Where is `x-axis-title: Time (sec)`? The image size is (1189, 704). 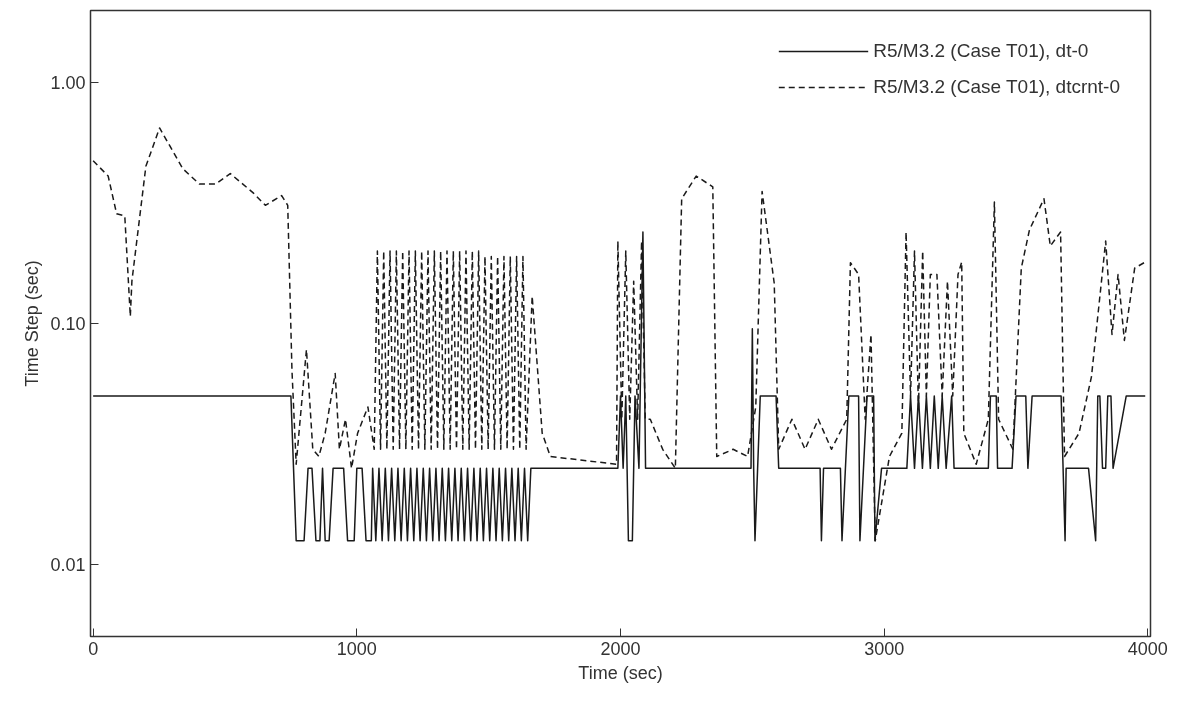 x-axis-title: Time (sec) is located at coordinates (620, 672).